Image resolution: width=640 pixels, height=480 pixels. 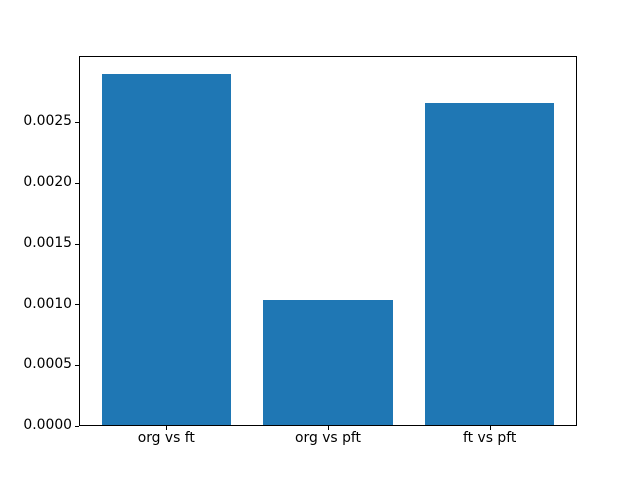 I want to click on y-tick-label: 0.0025, so click(x=47, y=121).